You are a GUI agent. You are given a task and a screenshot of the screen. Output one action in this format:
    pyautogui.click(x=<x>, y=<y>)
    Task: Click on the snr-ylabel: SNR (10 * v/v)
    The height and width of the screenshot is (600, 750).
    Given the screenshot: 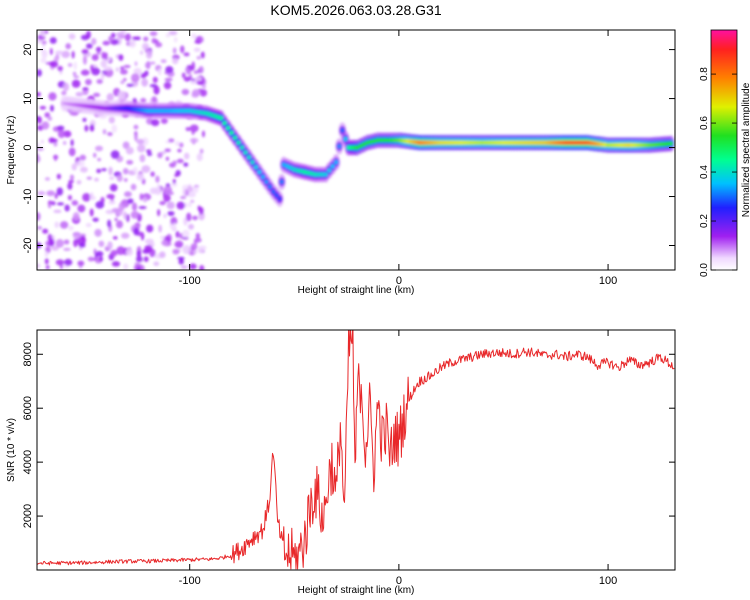 What is the action you would take?
    pyautogui.click(x=11, y=450)
    